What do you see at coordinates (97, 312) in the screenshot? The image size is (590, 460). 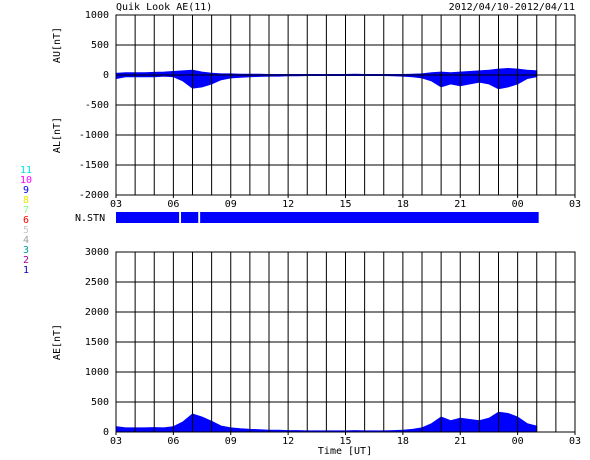 I see `y-tick-label: 2000` at bounding box center [97, 312].